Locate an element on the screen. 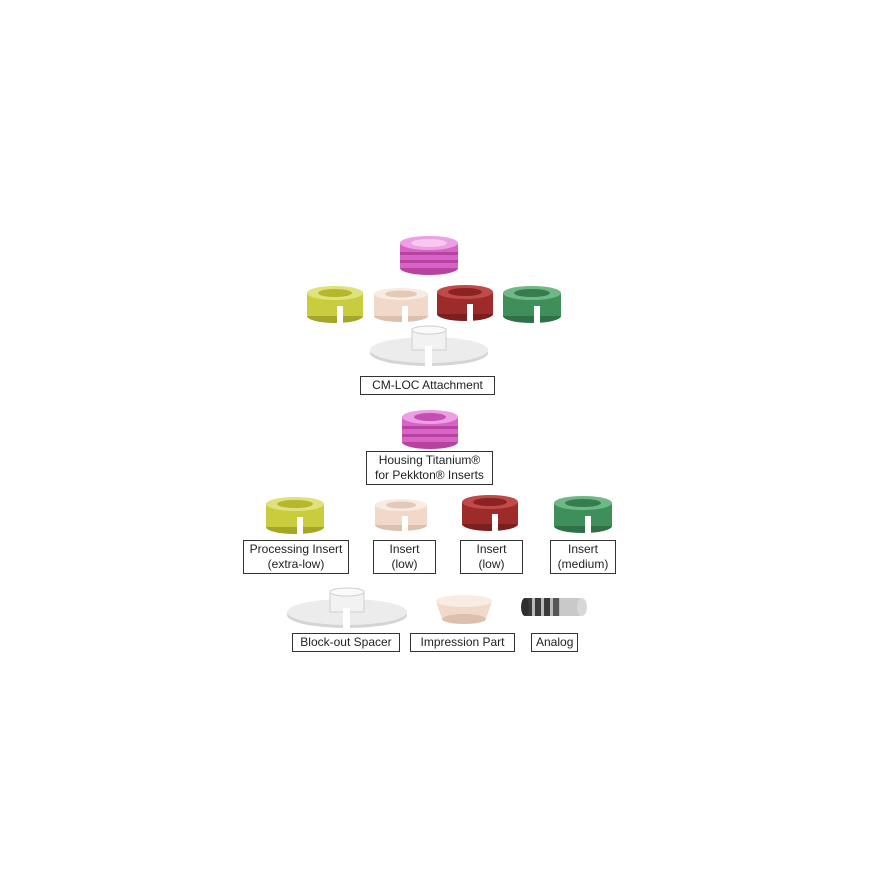 The height and width of the screenshot is (890, 890). label-housing-titanium: Housing Titanium® for Pekkton® Inserts is located at coordinates (429, 468).